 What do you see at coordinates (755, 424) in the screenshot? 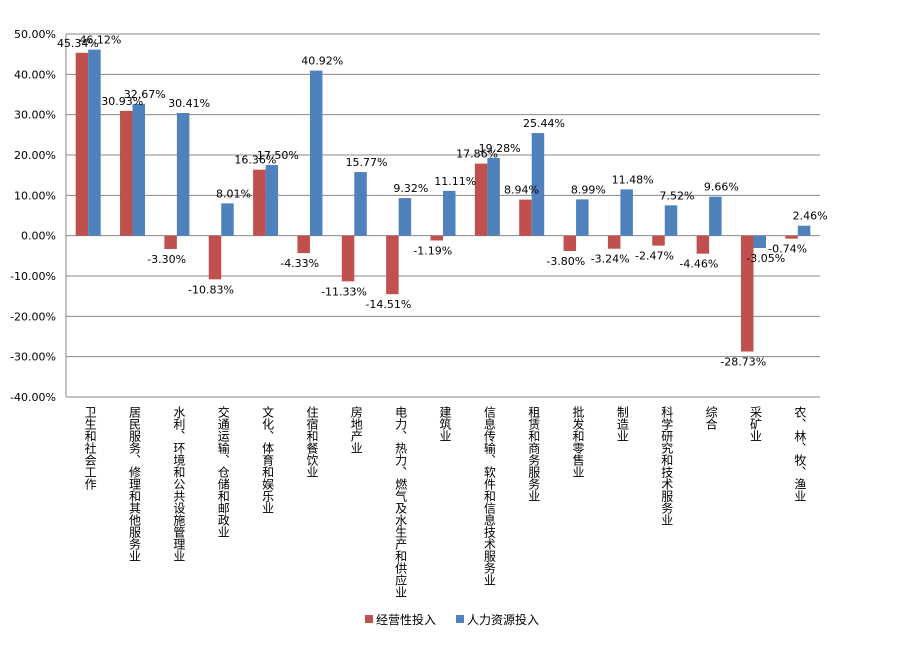
I see `x-category-label: 采矿业` at bounding box center [755, 424].